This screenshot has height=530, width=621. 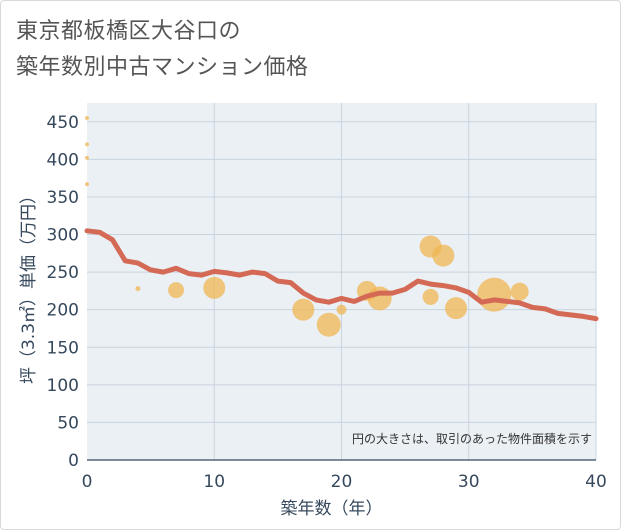 I want to click on y-tick-label: 200, so click(x=63, y=311).